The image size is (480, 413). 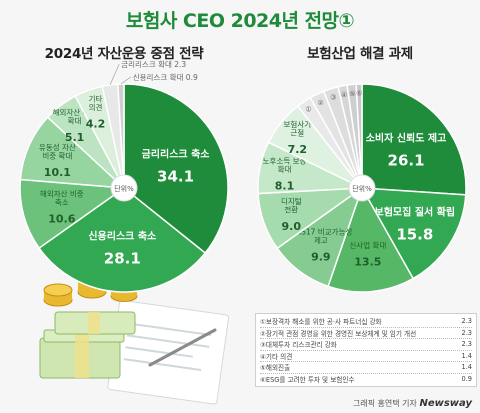 I want to click on slice-value: 9.9, so click(x=321, y=256).